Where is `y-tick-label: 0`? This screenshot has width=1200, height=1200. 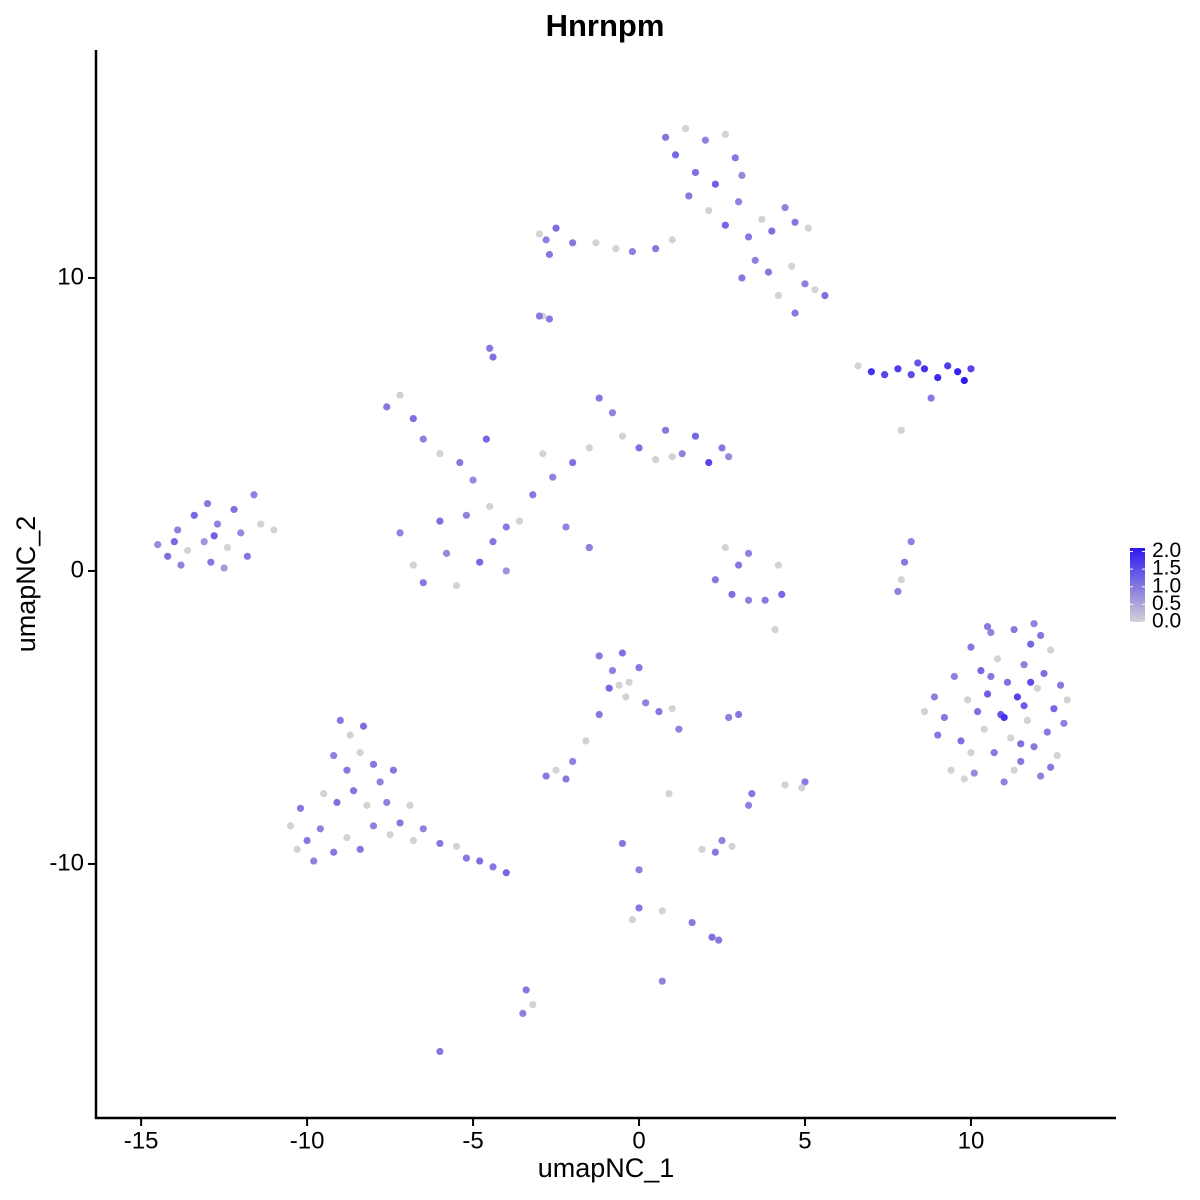
y-tick-label: 0 is located at coordinates (77, 569).